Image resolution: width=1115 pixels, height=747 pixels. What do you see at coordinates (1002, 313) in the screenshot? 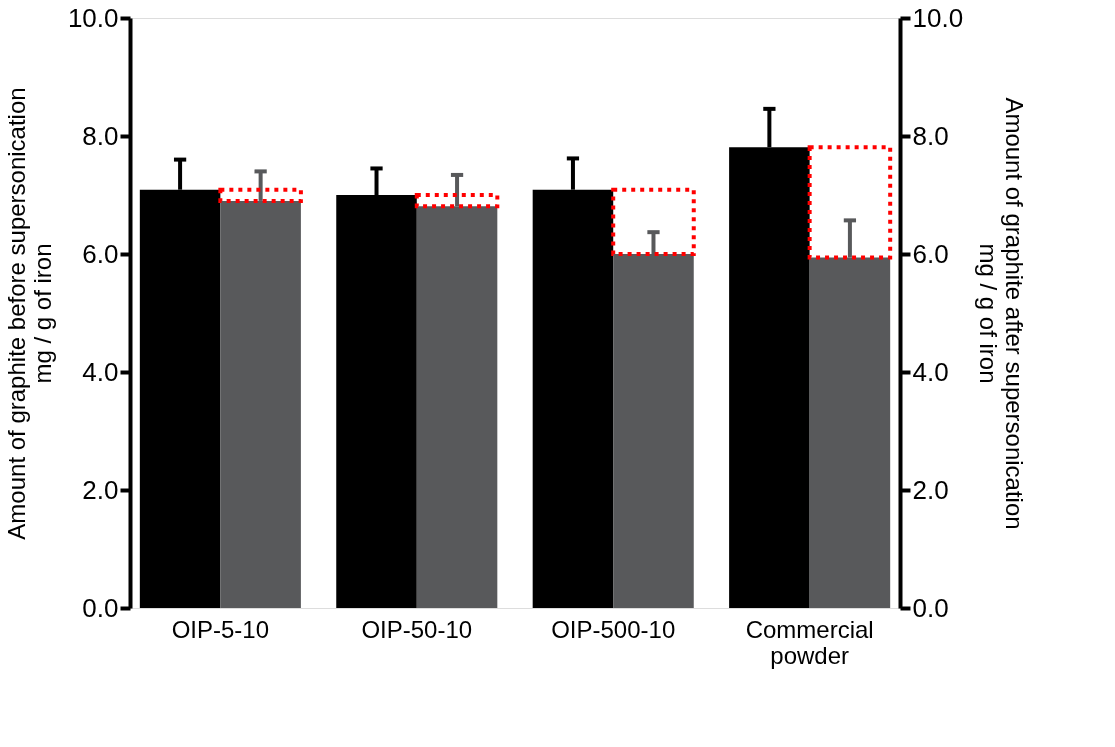
I see `y2-axis-title: Amount of graphite after supersonication mg / g of iron` at bounding box center [1002, 313].